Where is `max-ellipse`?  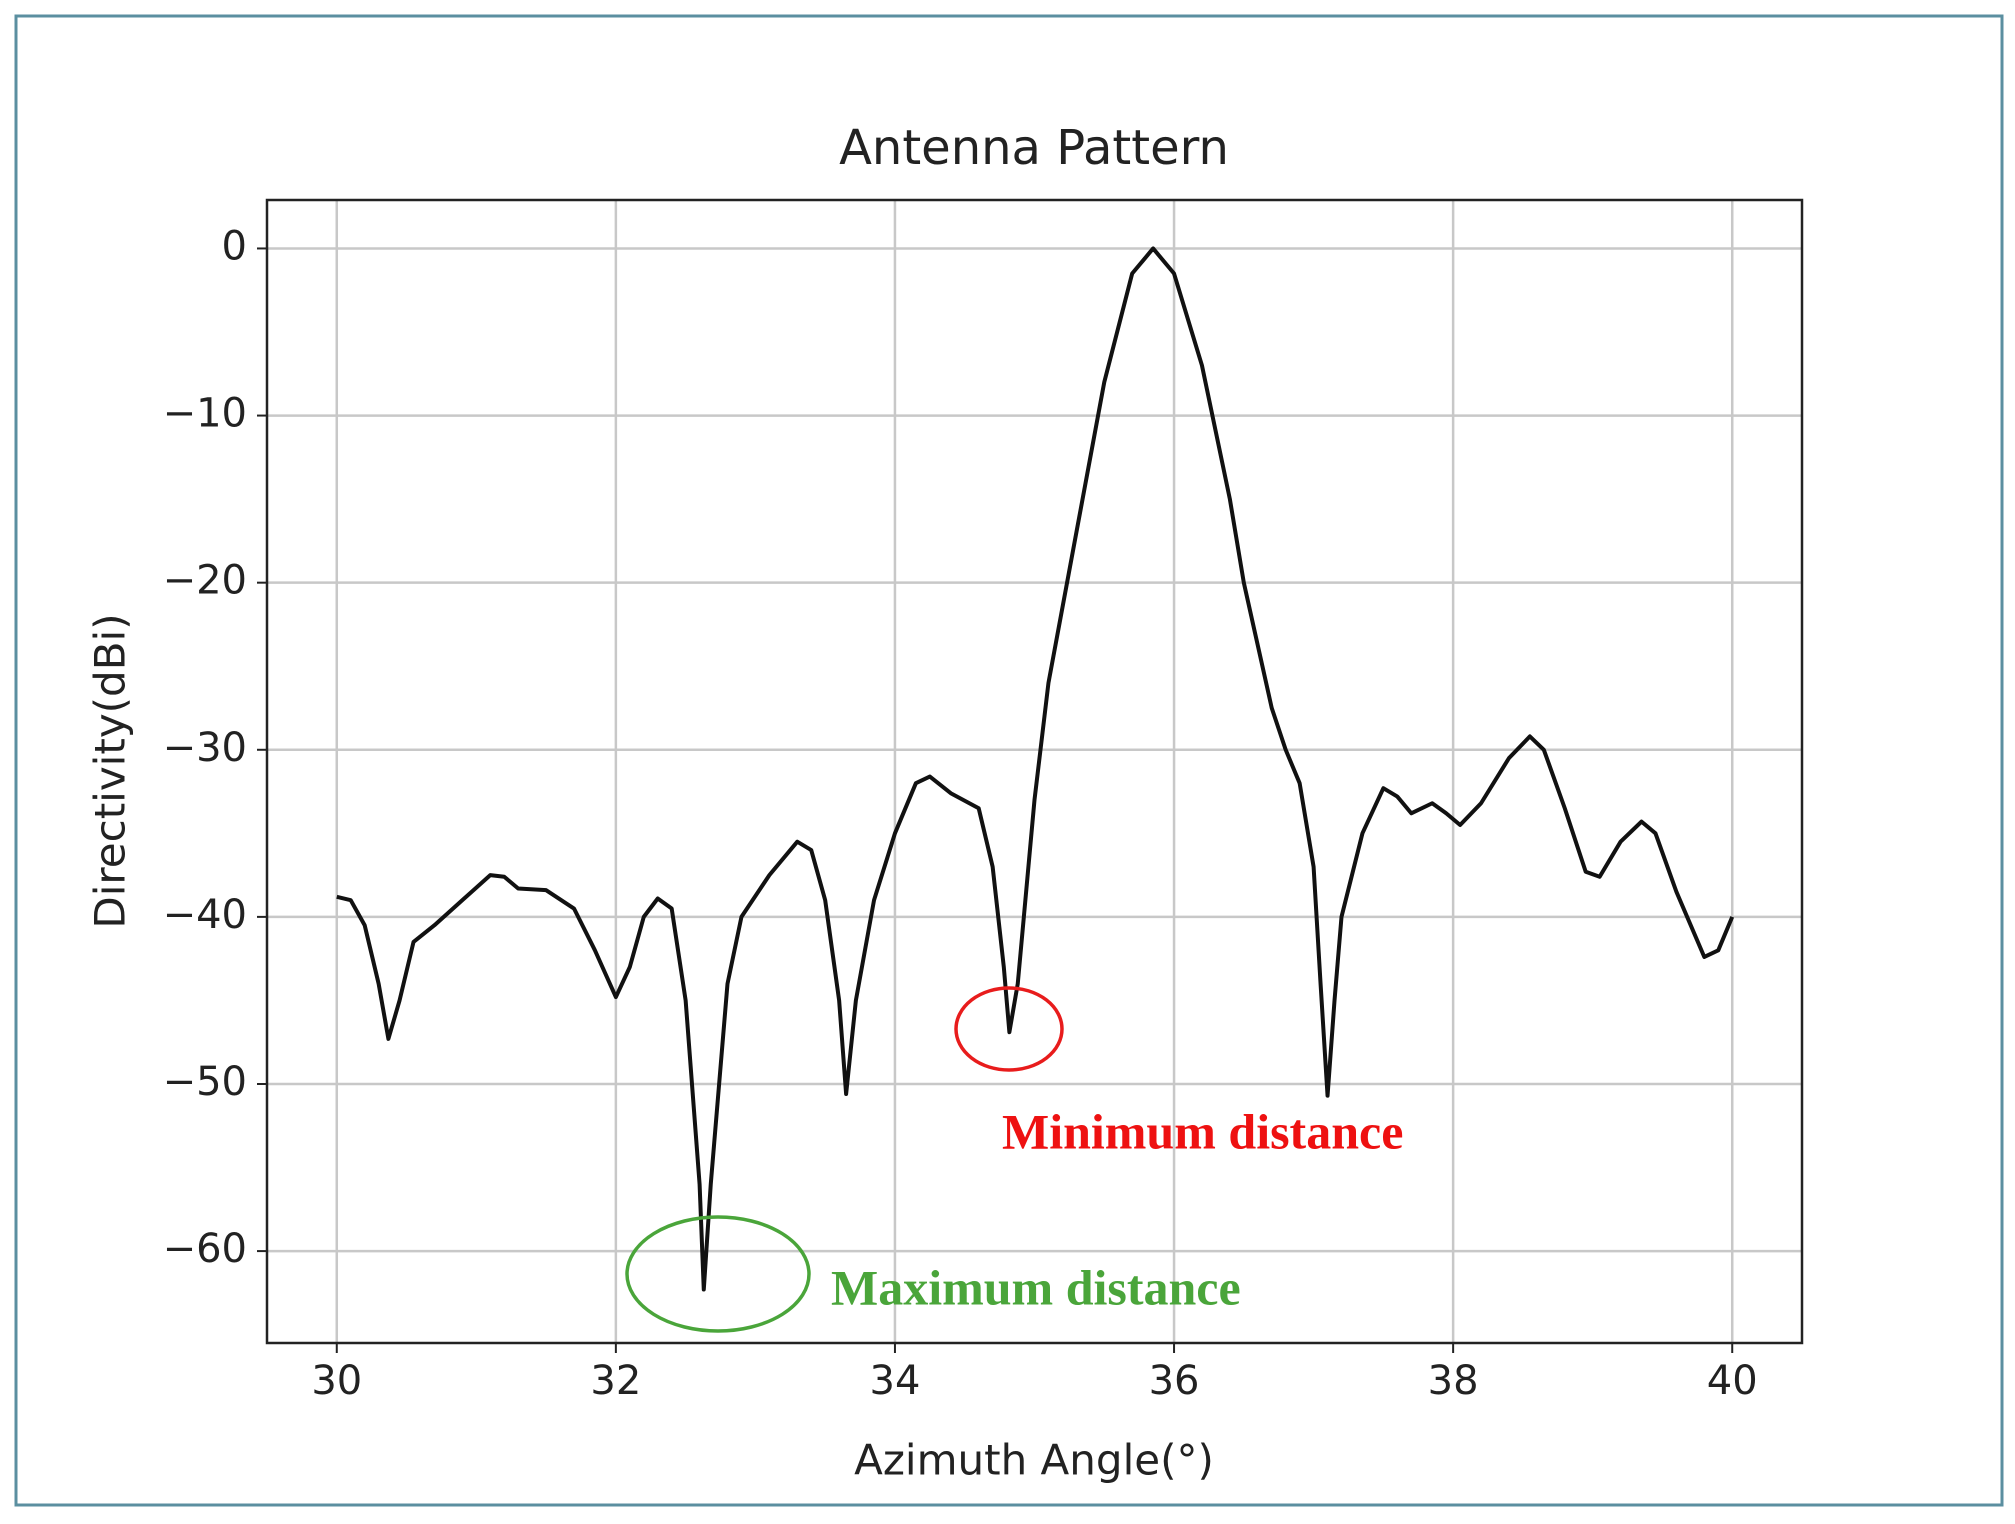
max-ellipse is located at coordinates (718, 1274).